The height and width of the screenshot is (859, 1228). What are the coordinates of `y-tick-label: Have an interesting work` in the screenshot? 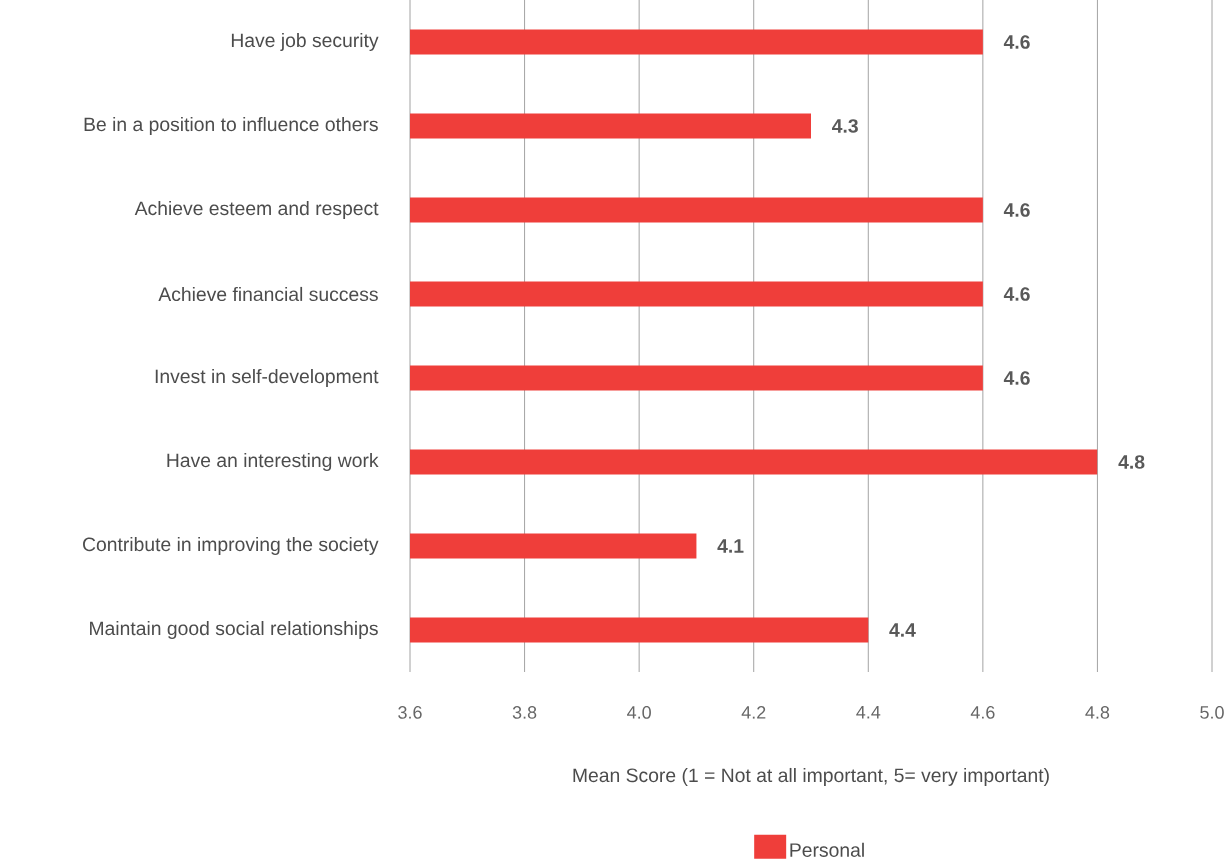 It's located at (273, 462).